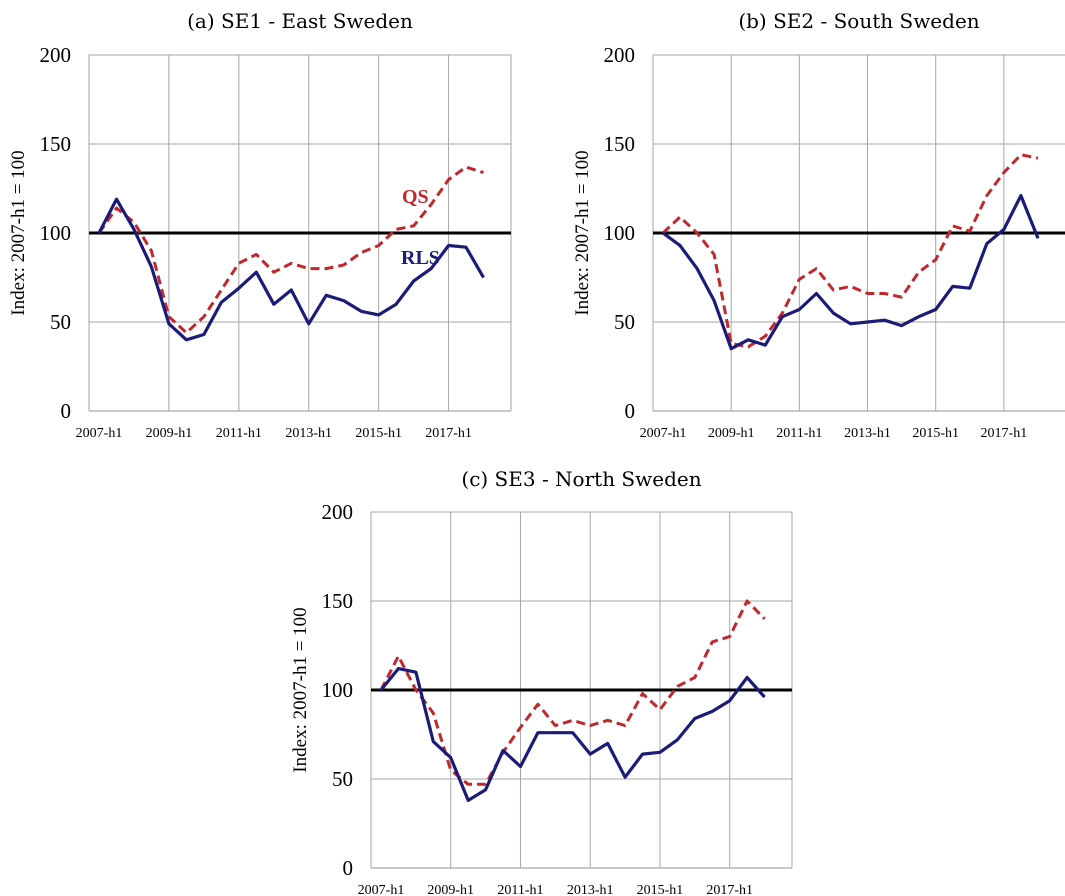 The height and width of the screenshot is (896, 1065). Describe the element at coordinates (581, 479) in the screenshot. I see `chart-title: (c) SE3 - North Sweden` at that location.